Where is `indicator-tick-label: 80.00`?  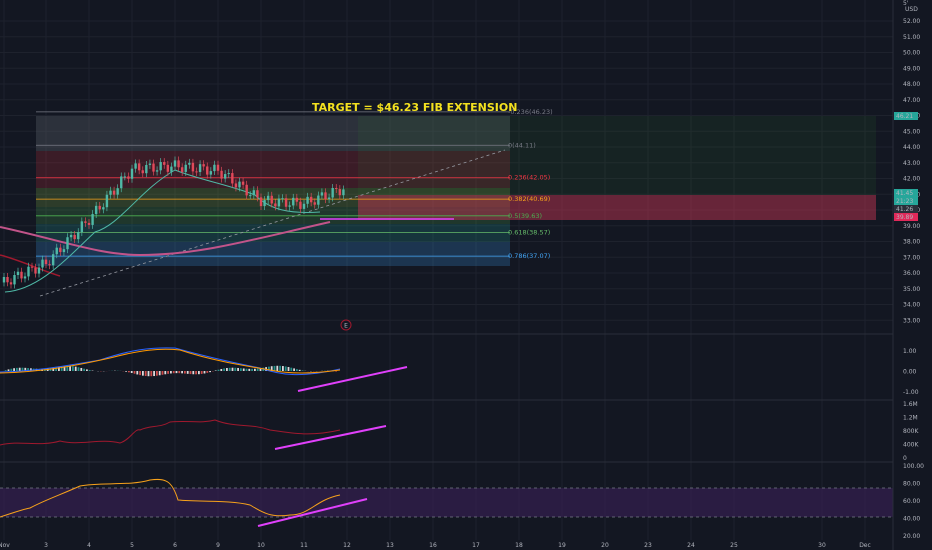
indicator-tick-label: 80.00 is located at coordinates (911, 484).